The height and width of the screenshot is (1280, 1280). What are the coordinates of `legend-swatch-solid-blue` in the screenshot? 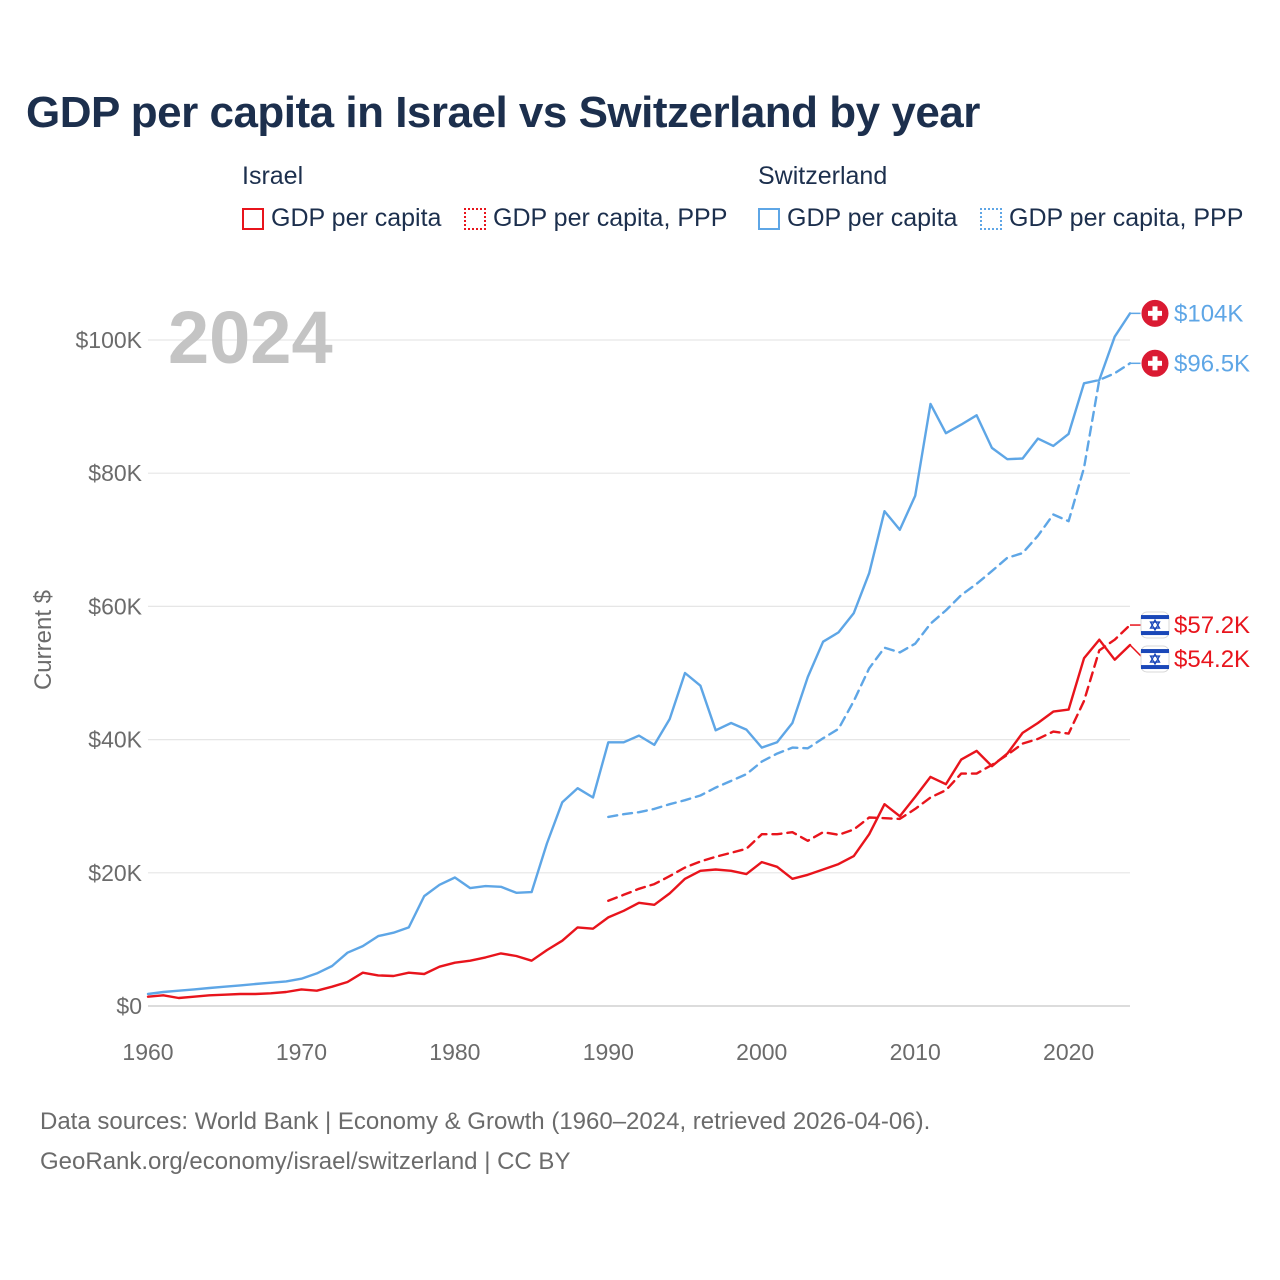 It's located at (769, 218).